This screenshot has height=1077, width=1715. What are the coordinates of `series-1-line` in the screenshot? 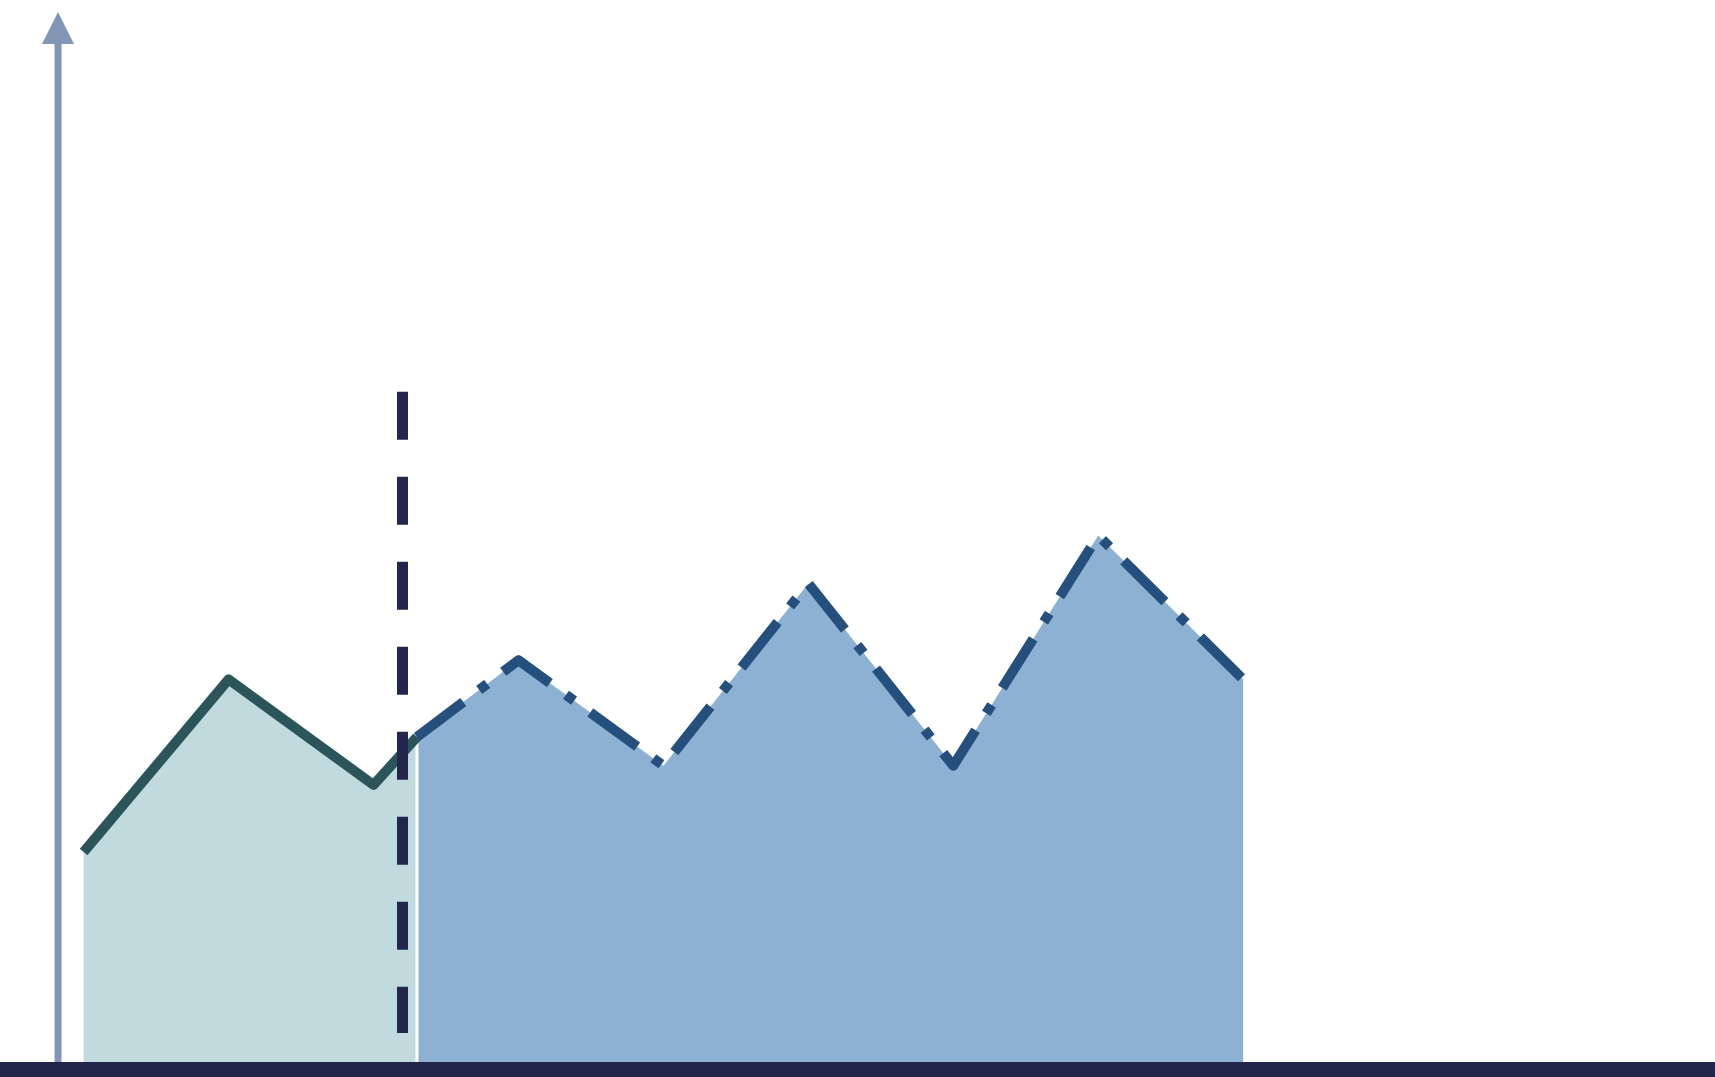 It's located at (250, 765).